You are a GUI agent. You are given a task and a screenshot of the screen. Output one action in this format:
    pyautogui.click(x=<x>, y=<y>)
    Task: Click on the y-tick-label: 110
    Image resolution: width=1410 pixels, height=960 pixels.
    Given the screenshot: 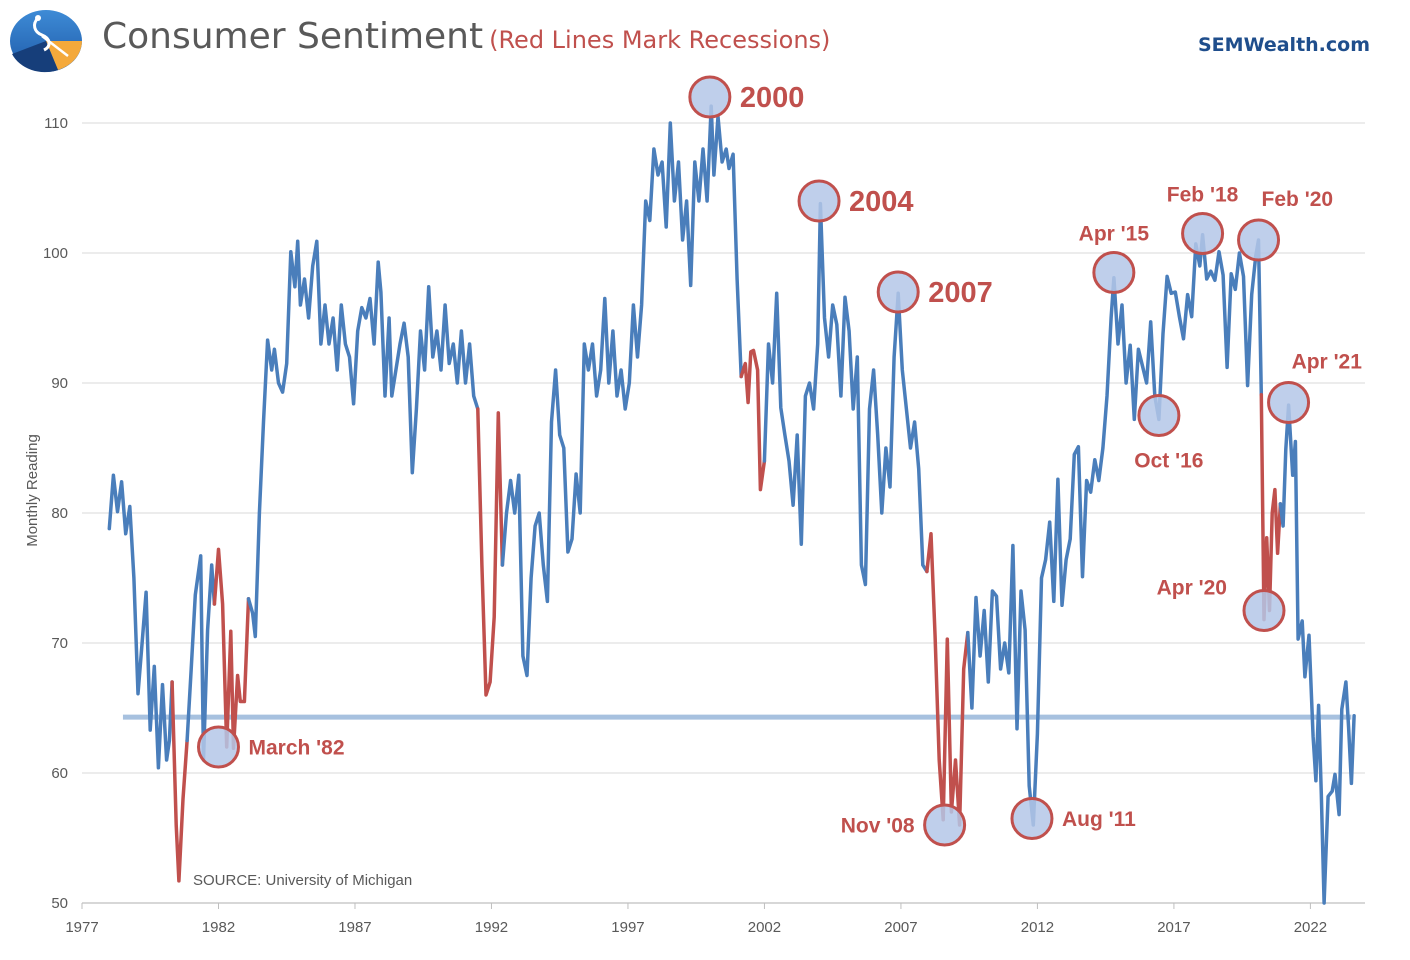 What is the action you would take?
    pyautogui.click(x=56, y=123)
    